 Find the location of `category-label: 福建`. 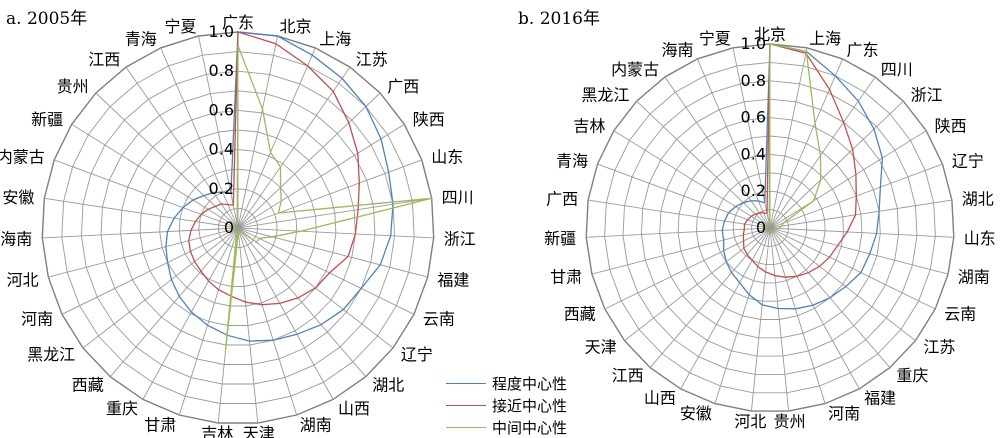

category-label: 福建 is located at coordinates (453, 280).